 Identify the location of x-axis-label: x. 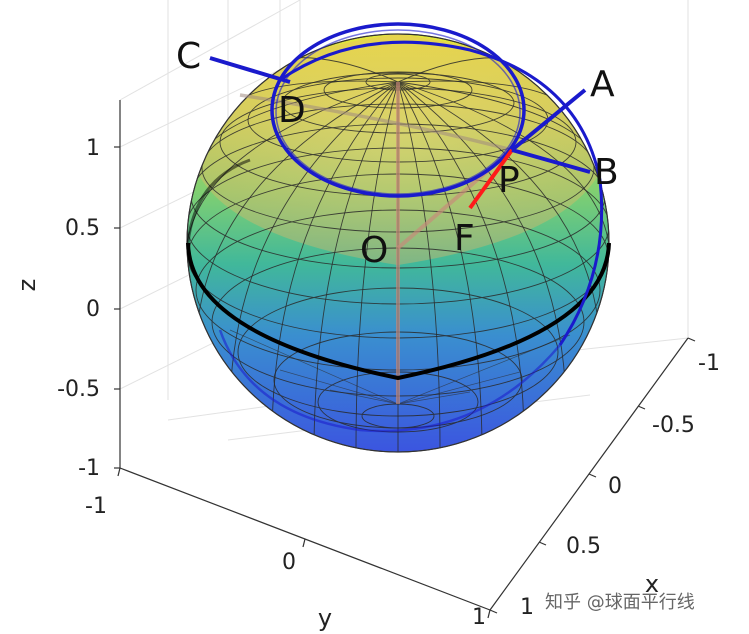
(652, 584).